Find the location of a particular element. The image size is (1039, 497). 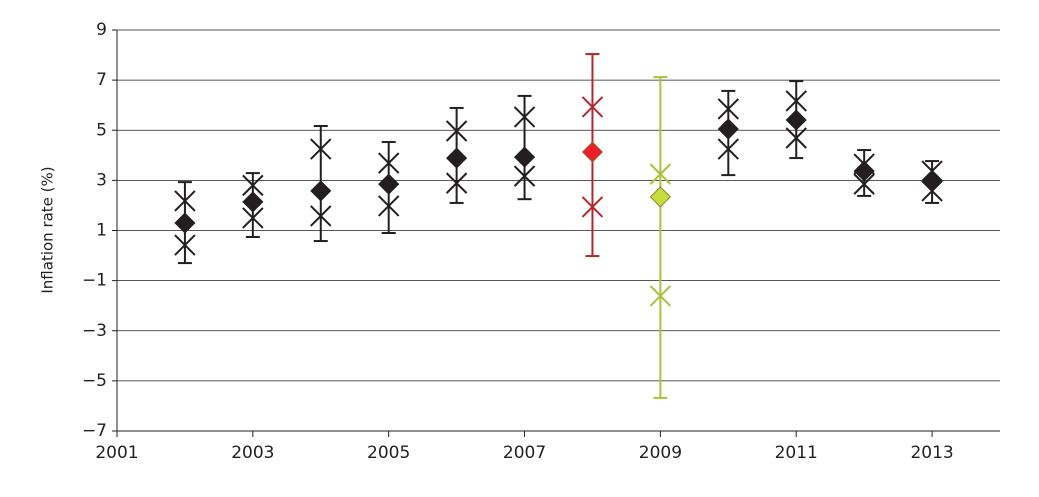

y-tick-label: 9 is located at coordinates (101, 30).